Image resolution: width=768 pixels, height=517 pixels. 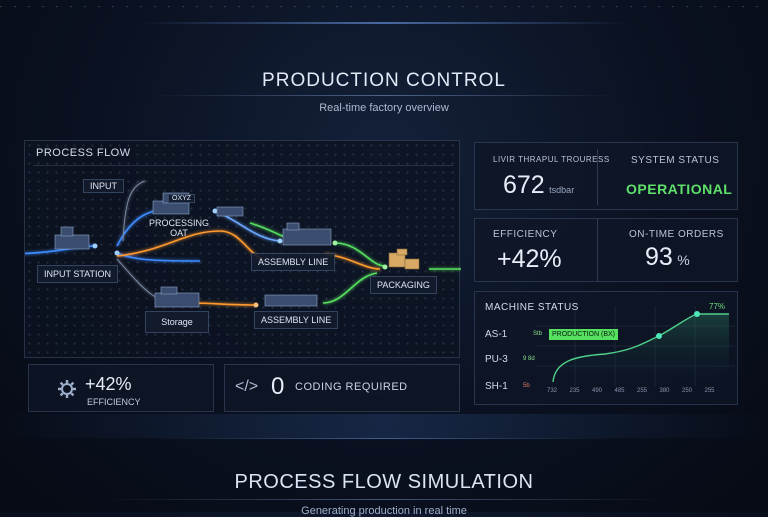 I want to click on assembly-top-roof, so click(x=293, y=226).